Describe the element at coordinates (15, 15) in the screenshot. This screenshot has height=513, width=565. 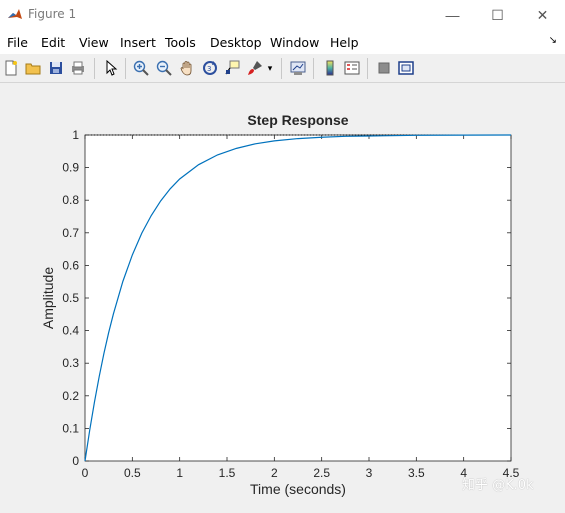
I see `matlab-logo-icon` at that location.